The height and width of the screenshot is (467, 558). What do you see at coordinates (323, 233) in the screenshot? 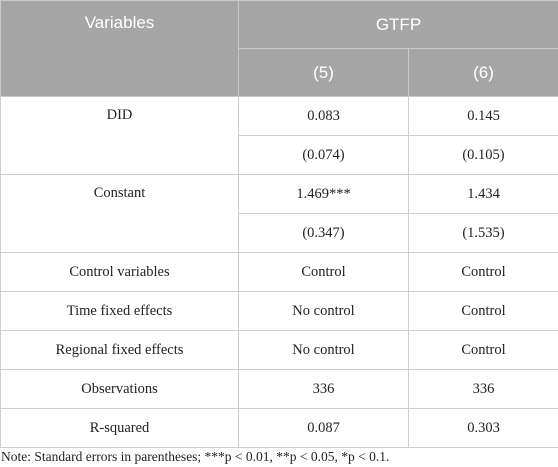
I see `cell: (0.347)` at bounding box center [323, 233].